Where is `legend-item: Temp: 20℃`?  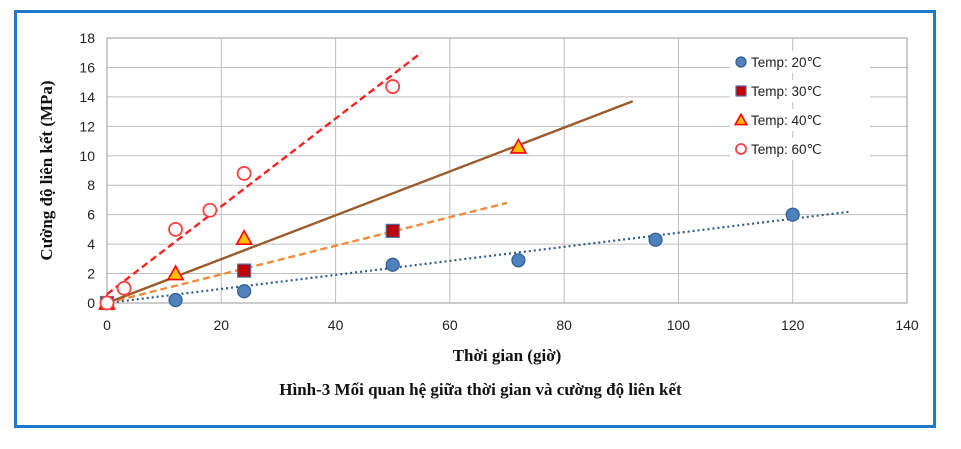 legend-item: Temp: 20℃ is located at coordinates (800, 62).